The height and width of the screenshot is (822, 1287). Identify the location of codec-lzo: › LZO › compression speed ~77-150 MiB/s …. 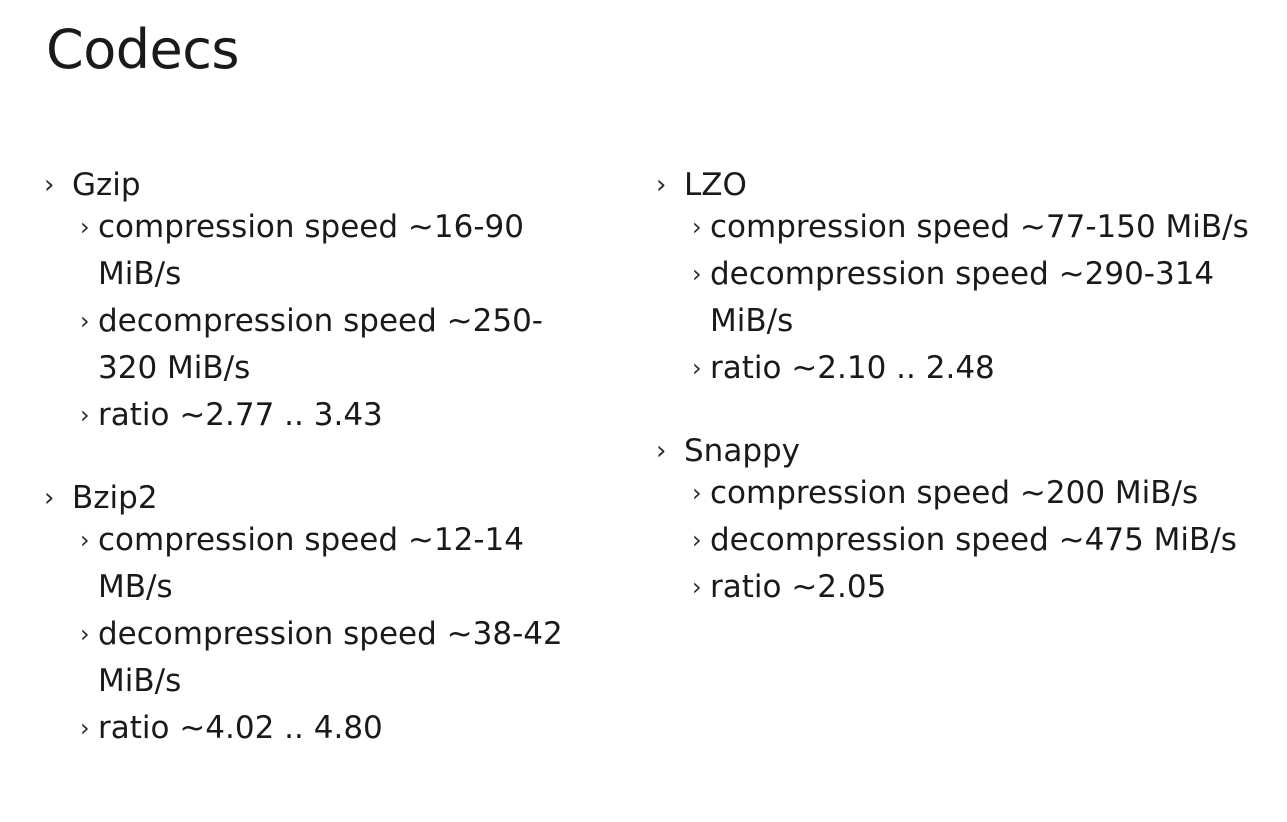
(971, 279).